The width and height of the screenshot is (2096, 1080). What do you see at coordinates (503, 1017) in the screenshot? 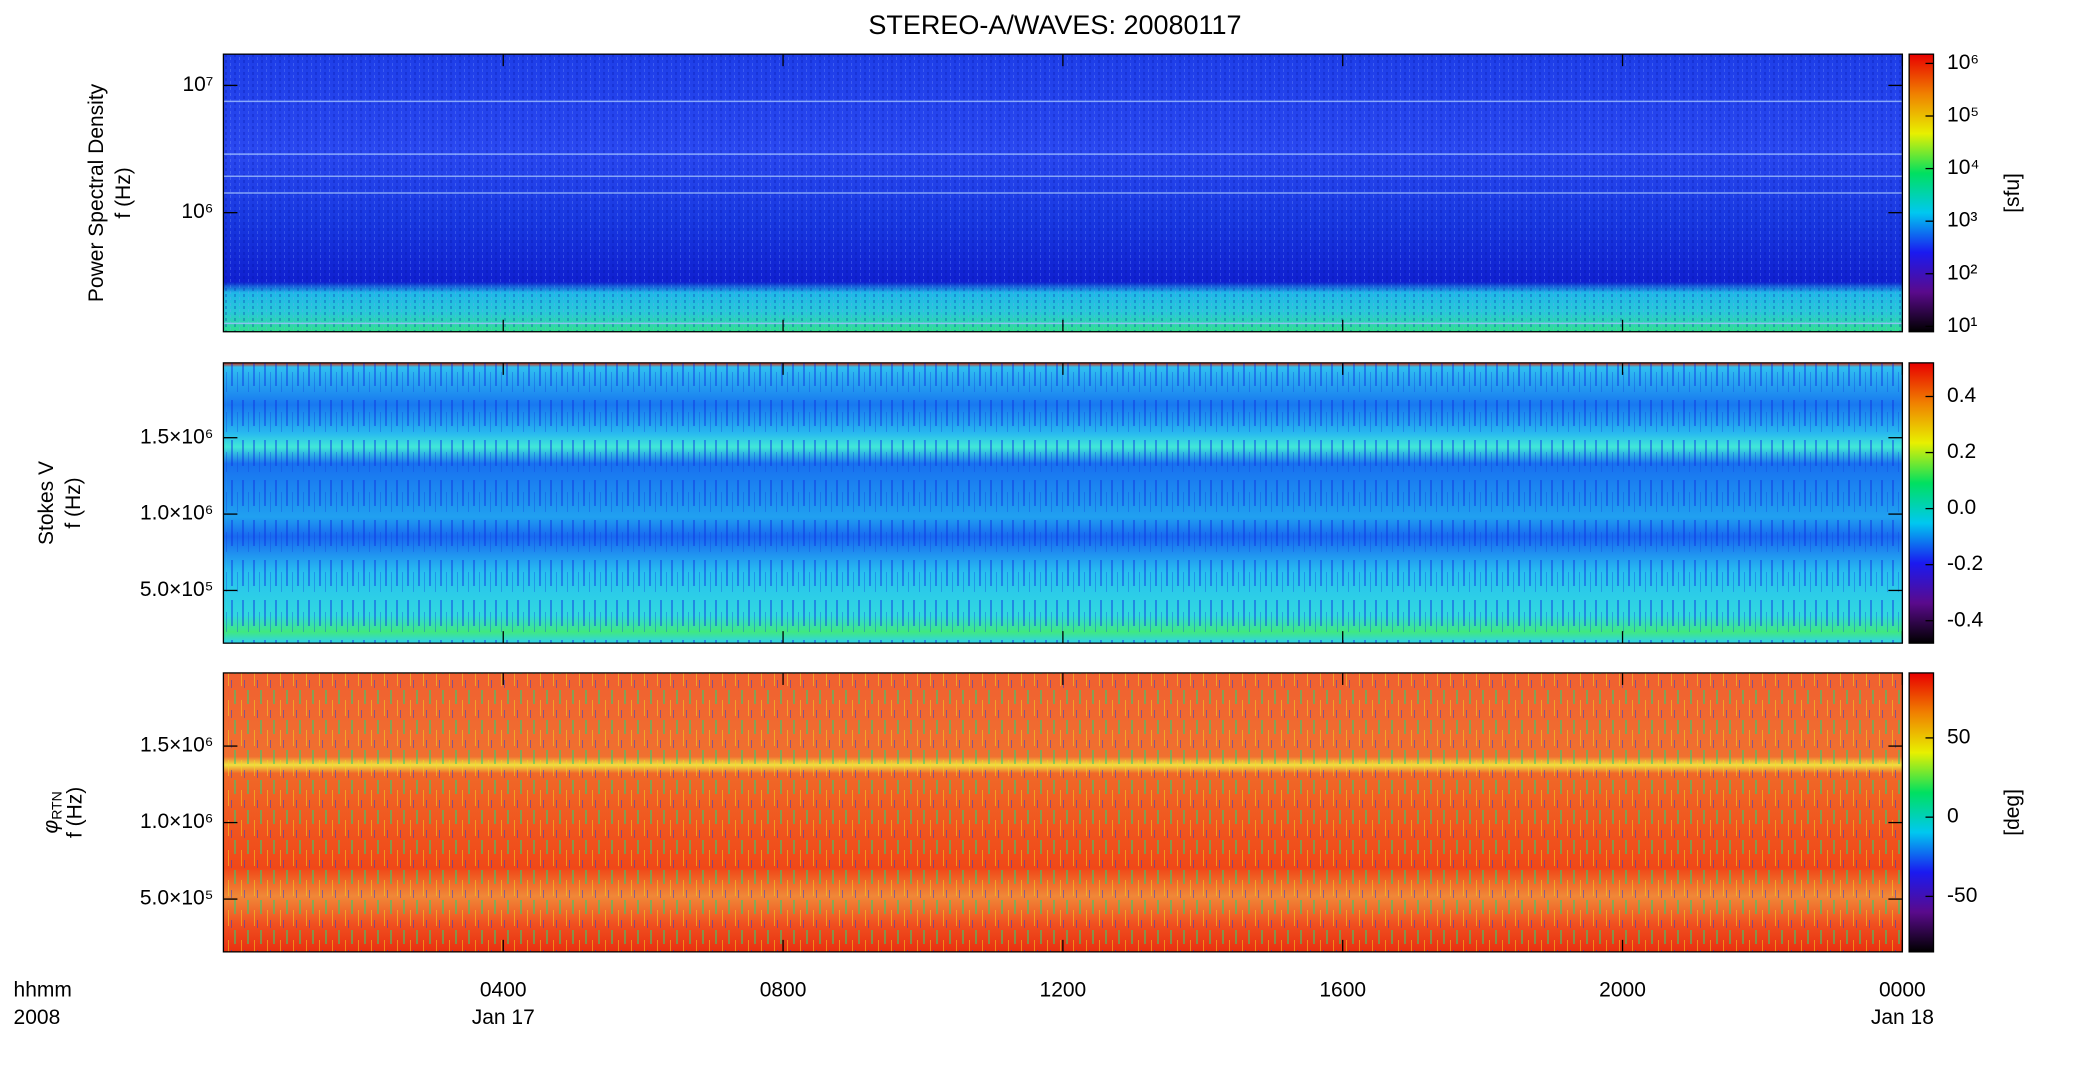
I see `x-date-label: Jan 17` at bounding box center [503, 1017].